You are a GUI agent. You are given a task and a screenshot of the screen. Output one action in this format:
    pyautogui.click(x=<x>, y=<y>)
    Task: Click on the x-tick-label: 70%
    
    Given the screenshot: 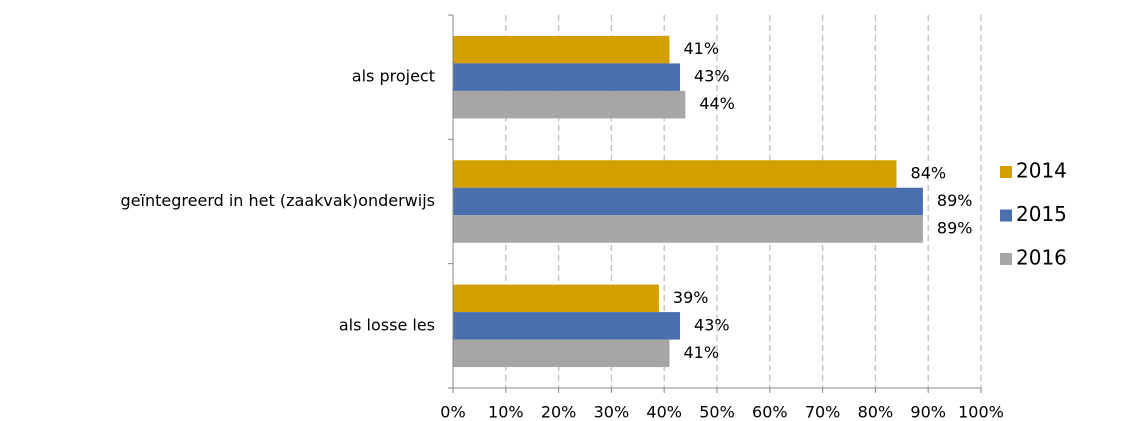 What is the action you would take?
    pyautogui.click(x=823, y=412)
    